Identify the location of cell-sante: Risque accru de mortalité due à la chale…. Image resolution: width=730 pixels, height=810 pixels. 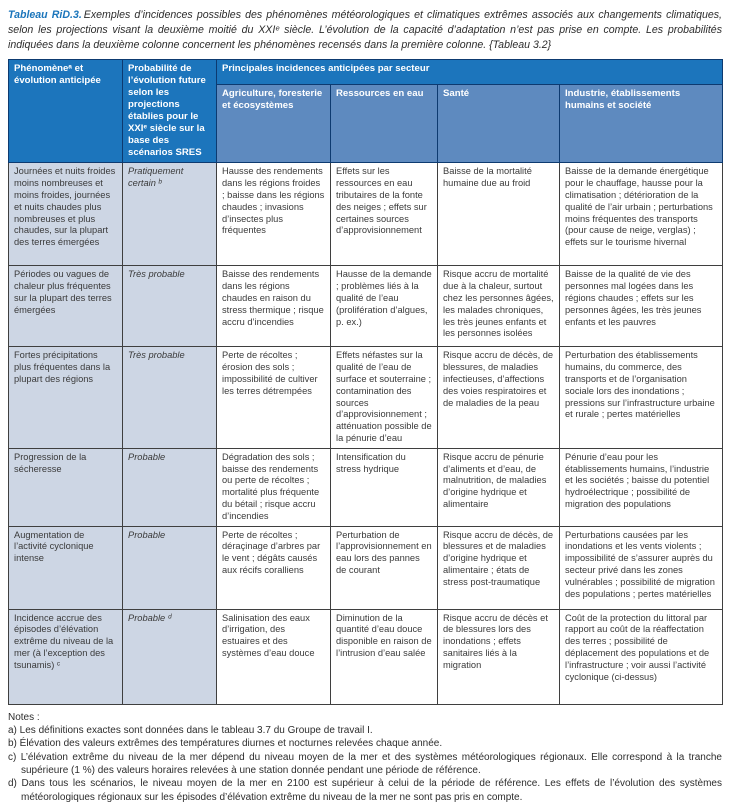
(498, 306).